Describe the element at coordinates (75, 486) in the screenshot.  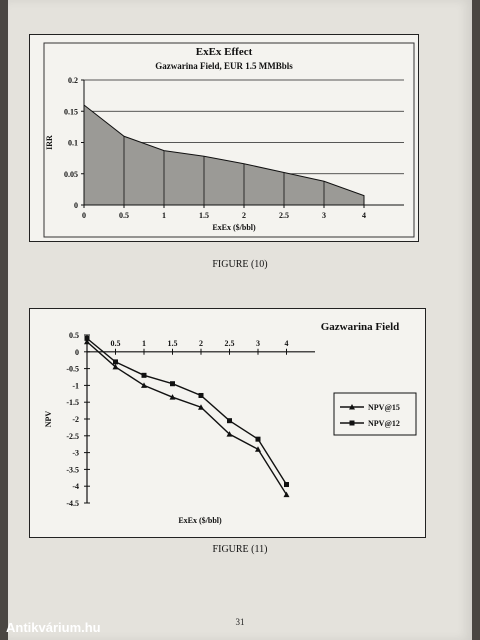
I see `y-tick-label: -4` at that location.